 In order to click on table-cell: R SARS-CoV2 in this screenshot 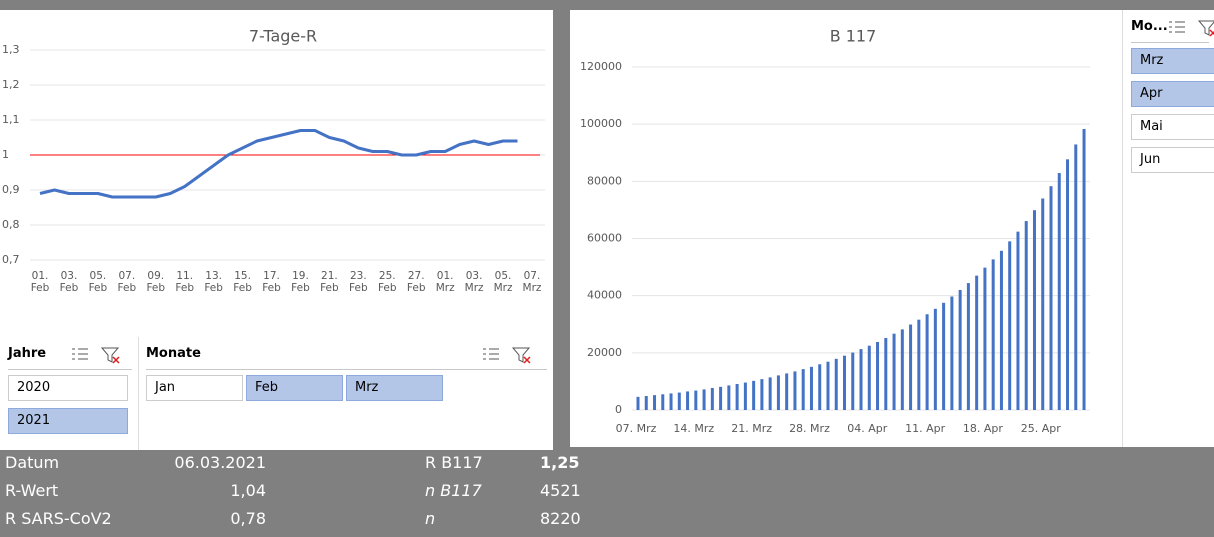, I will do `click(58, 518)`.